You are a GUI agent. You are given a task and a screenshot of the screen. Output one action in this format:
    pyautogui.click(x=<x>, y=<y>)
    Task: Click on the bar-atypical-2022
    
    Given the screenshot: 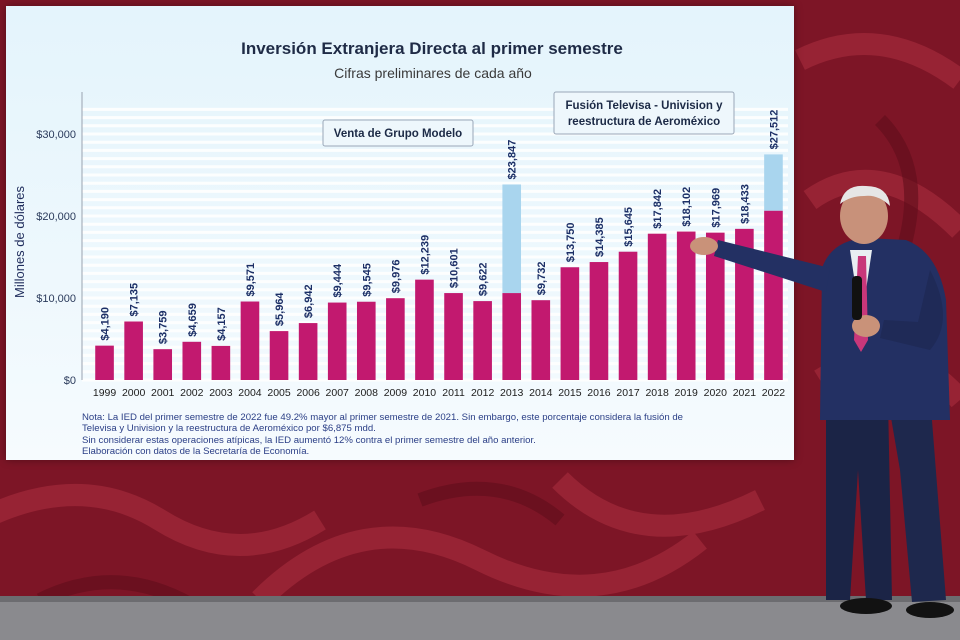 What is the action you would take?
    pyautogui.click(x=773, y=182)
    